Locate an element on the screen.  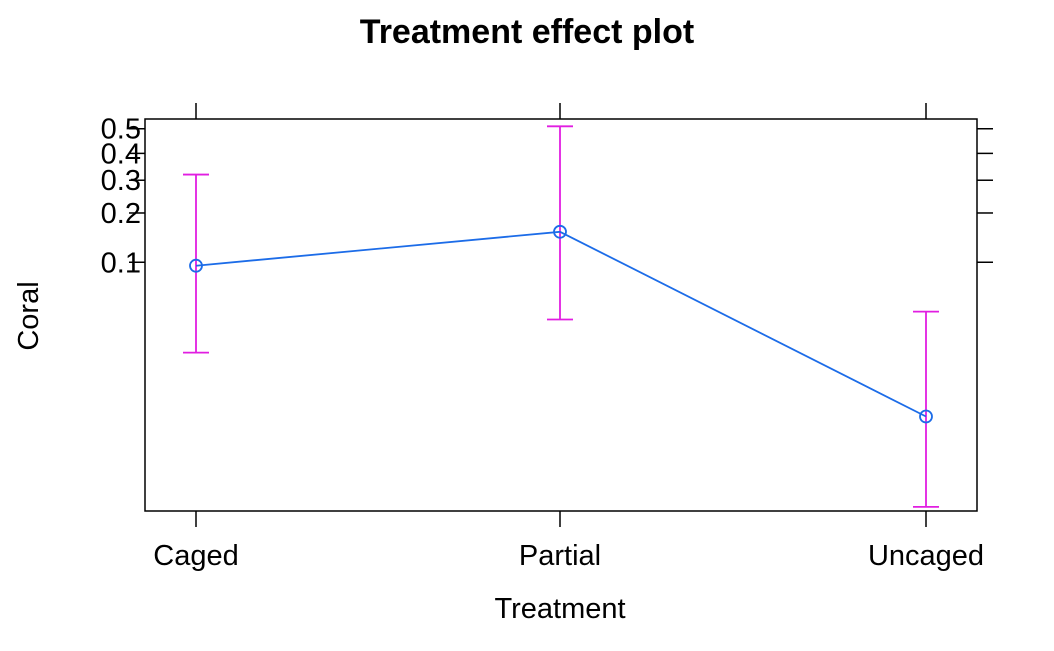
x-tick-label: Caged is located at coordinates (195, 556).